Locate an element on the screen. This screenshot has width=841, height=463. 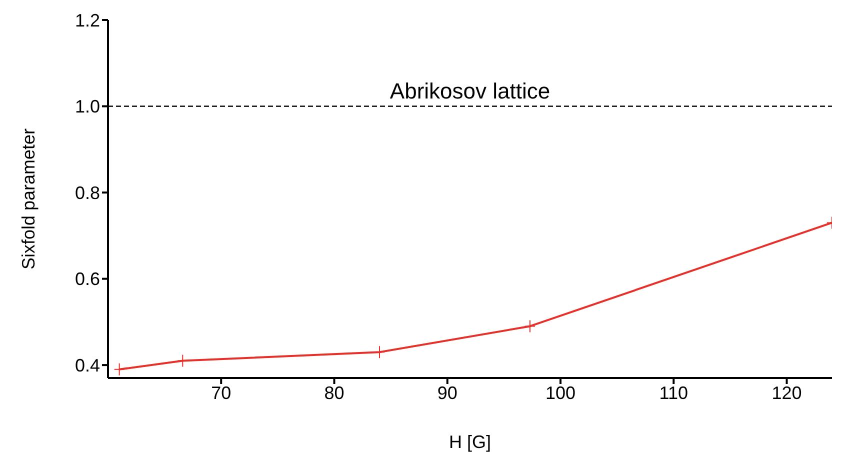
x-axis-title: H [G] is located at coordinates (470, 442).